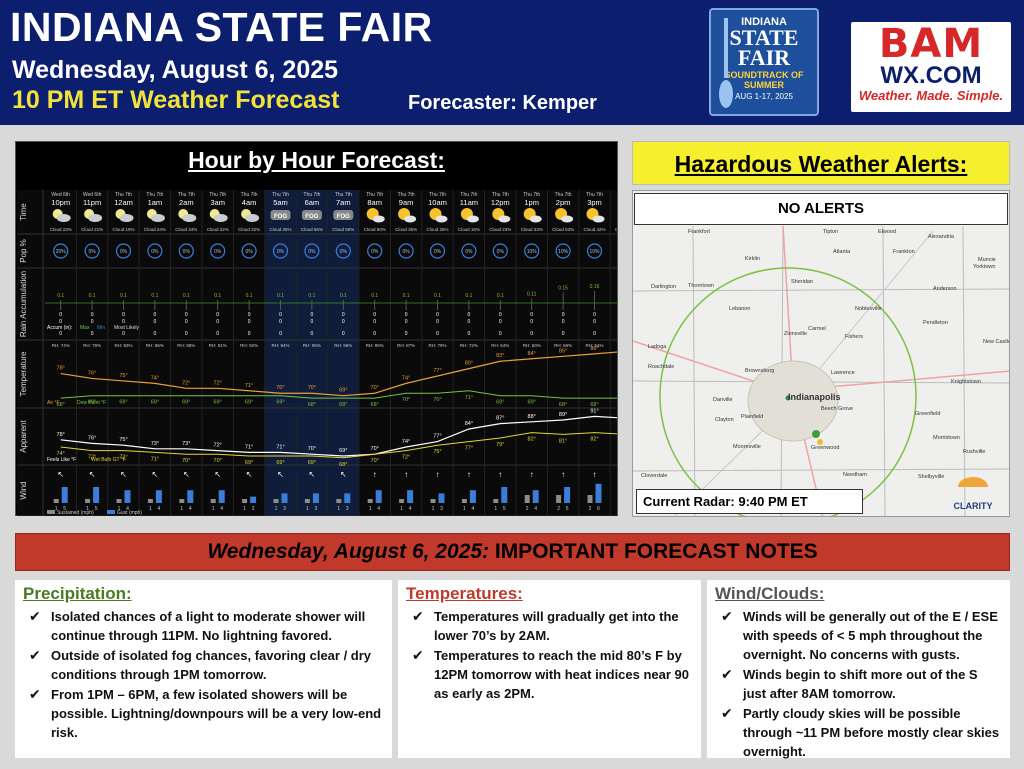 Image resolution: width=1024 pixels, height=769 pixels. Describe the element at coordinates (375, 345) in the screenshot. I see `humidity: RH: 95%` at that location.